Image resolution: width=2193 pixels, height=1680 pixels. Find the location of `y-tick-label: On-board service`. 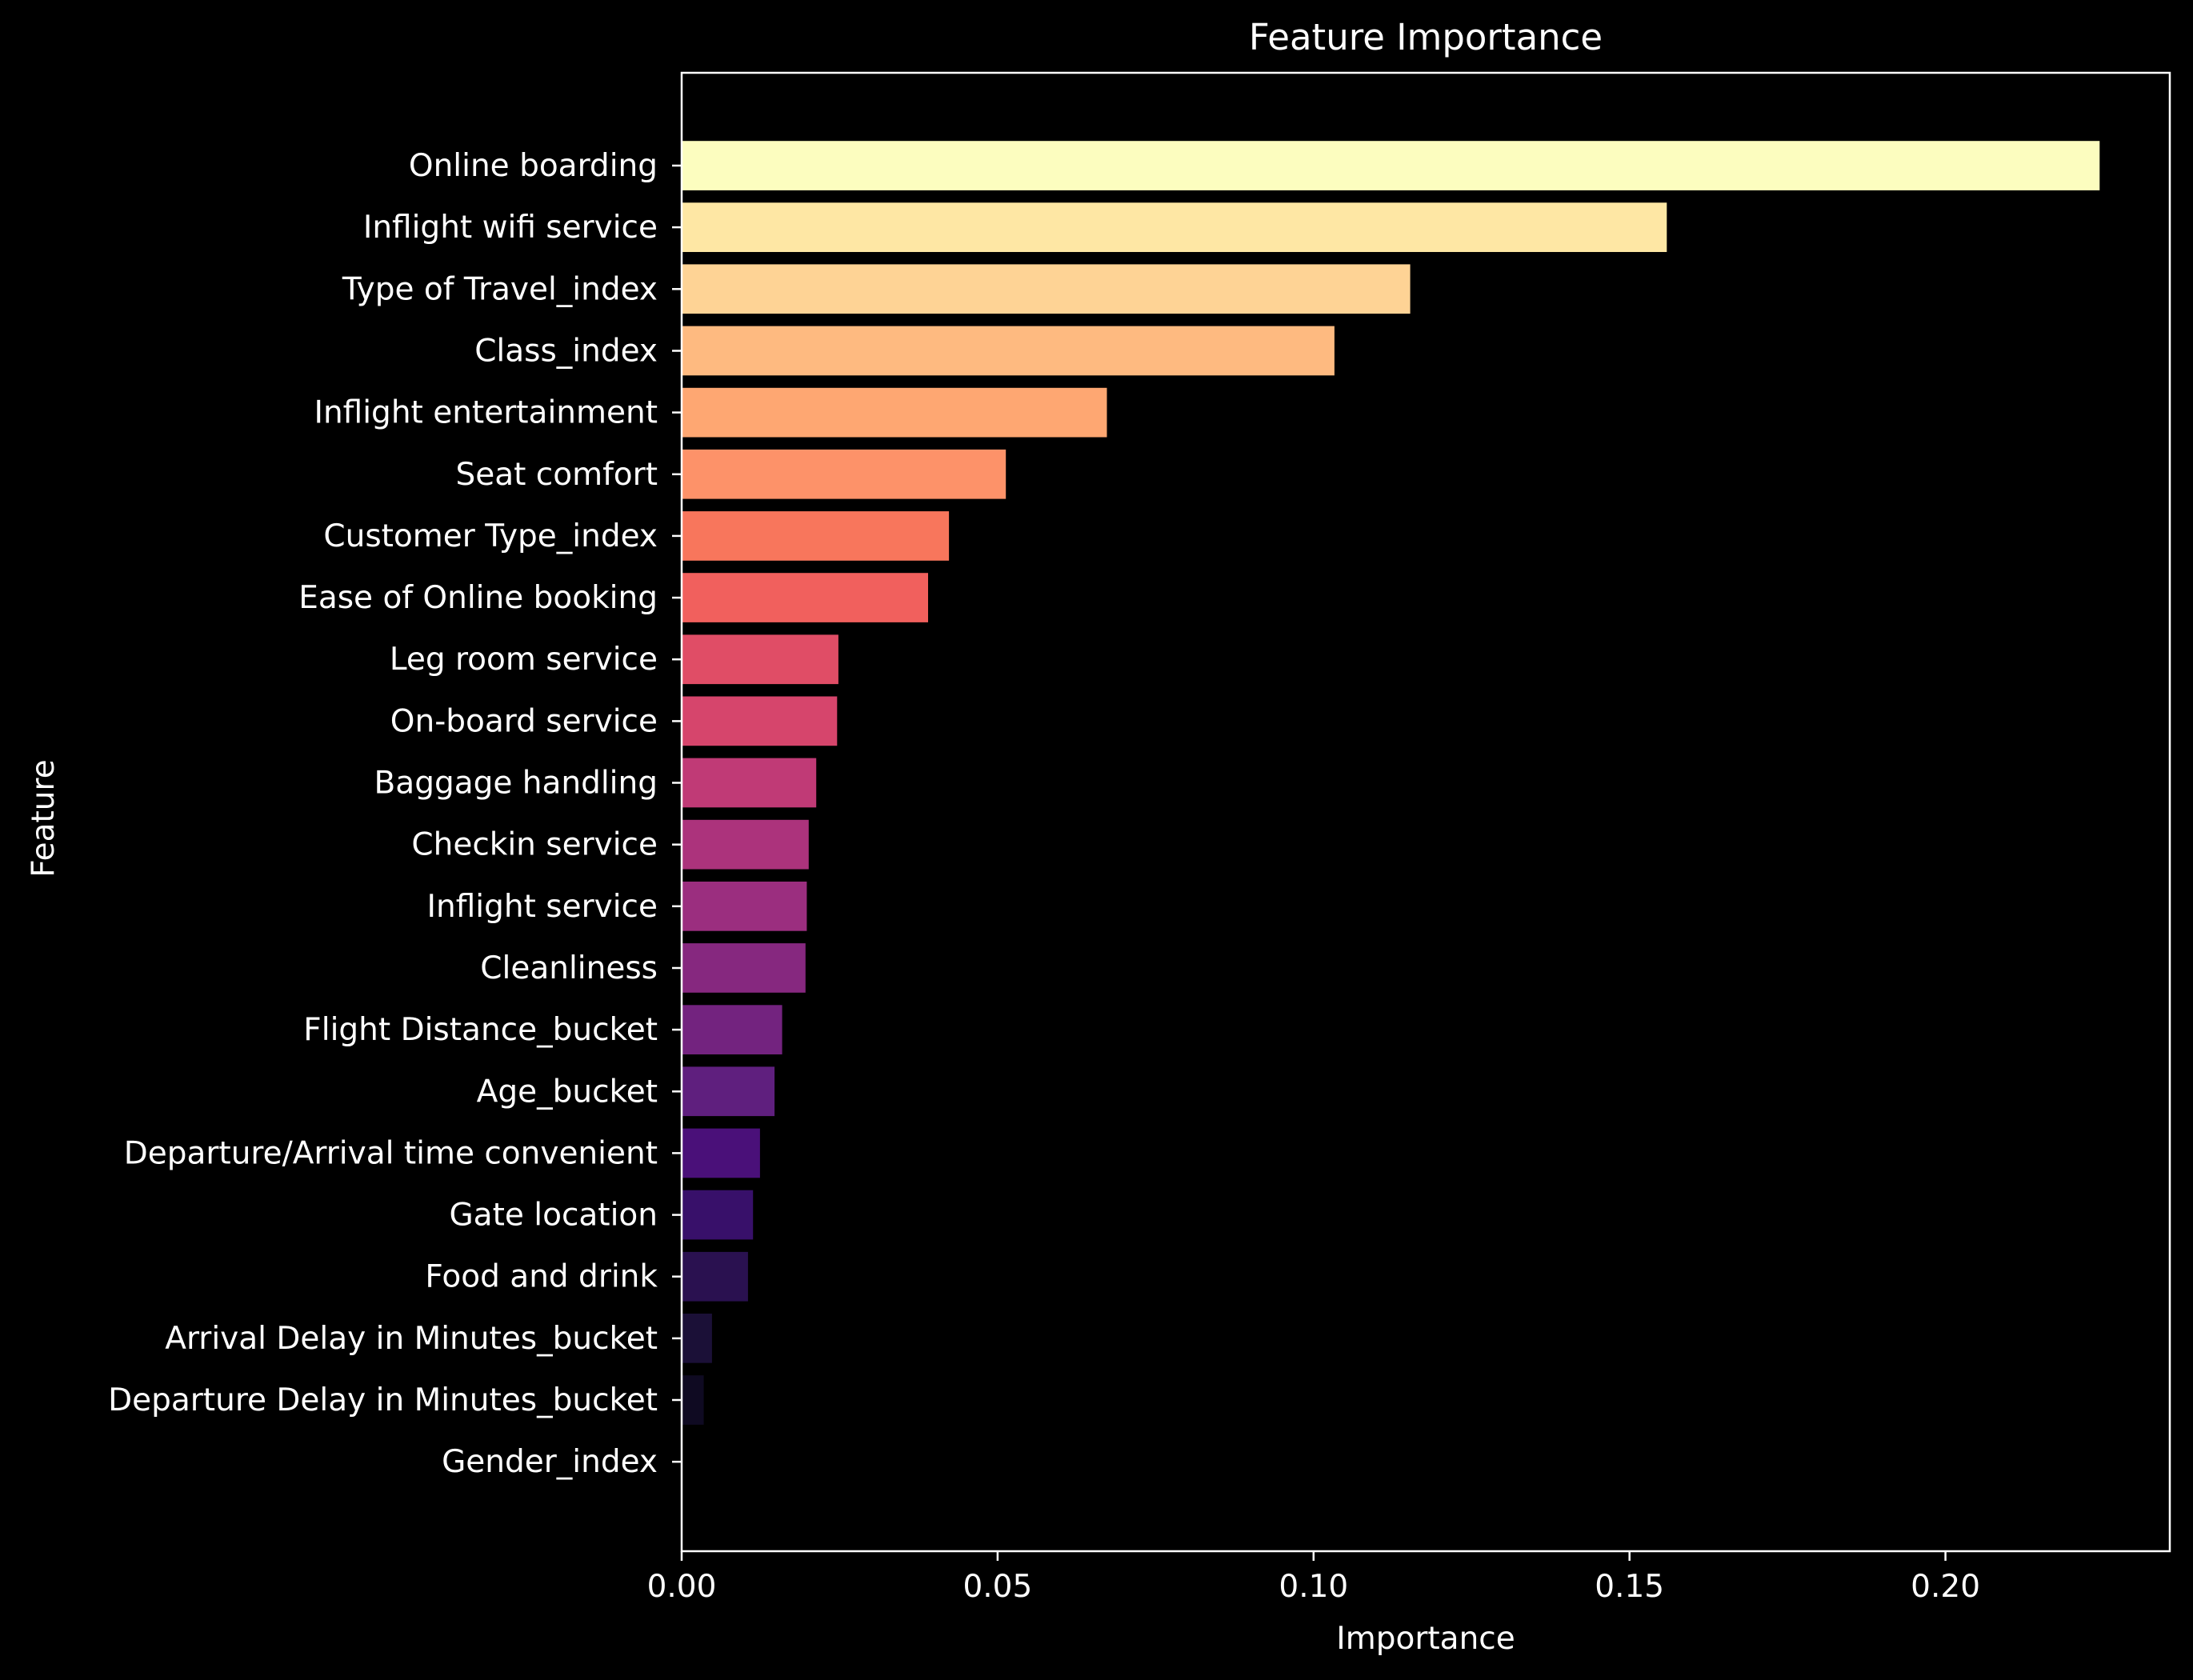

y-tick-label: On-board service is located at coordinates (524, 721).